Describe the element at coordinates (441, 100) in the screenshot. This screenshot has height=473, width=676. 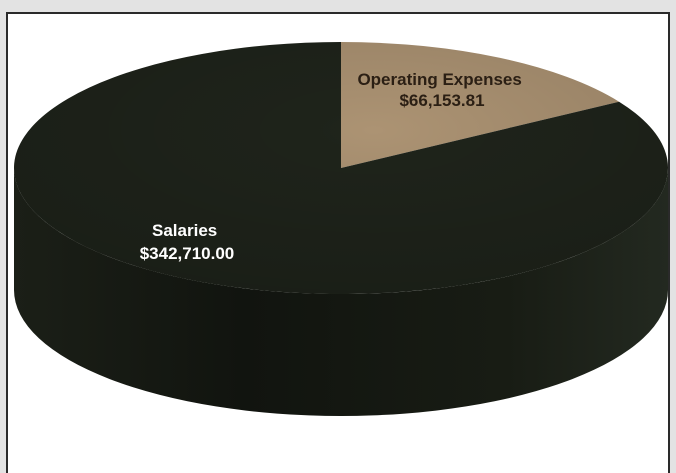
I see `slice-value-operating-expenses: $66,153.81` at that location.